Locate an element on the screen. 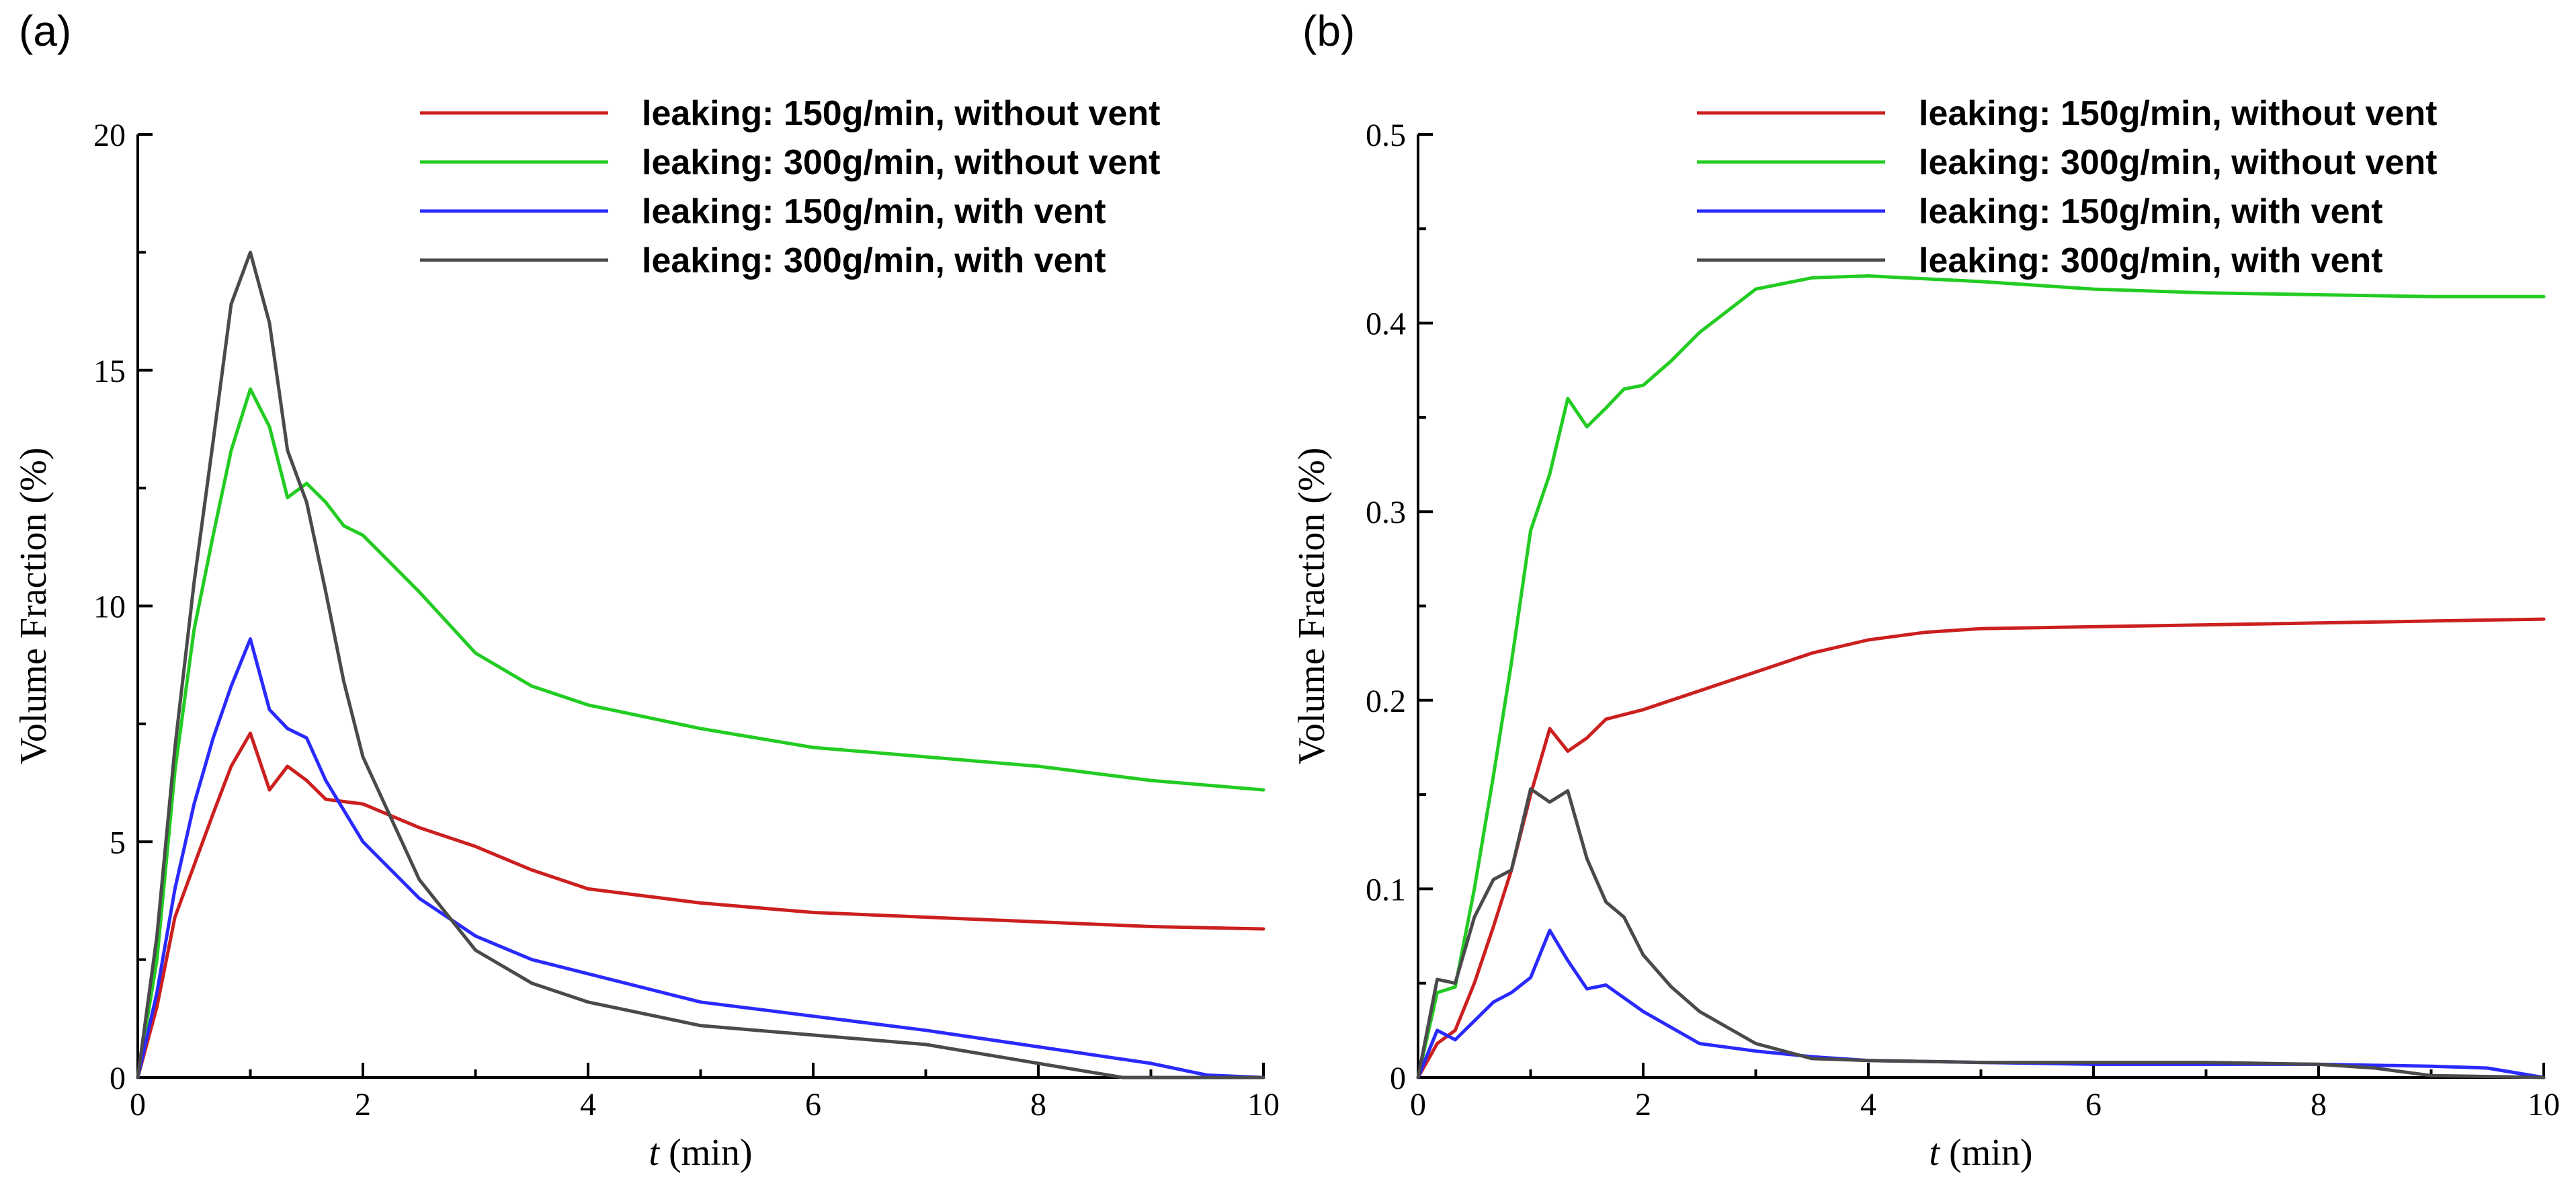  y-tick-label: 0.4 is located at coordinates (1386, 324).